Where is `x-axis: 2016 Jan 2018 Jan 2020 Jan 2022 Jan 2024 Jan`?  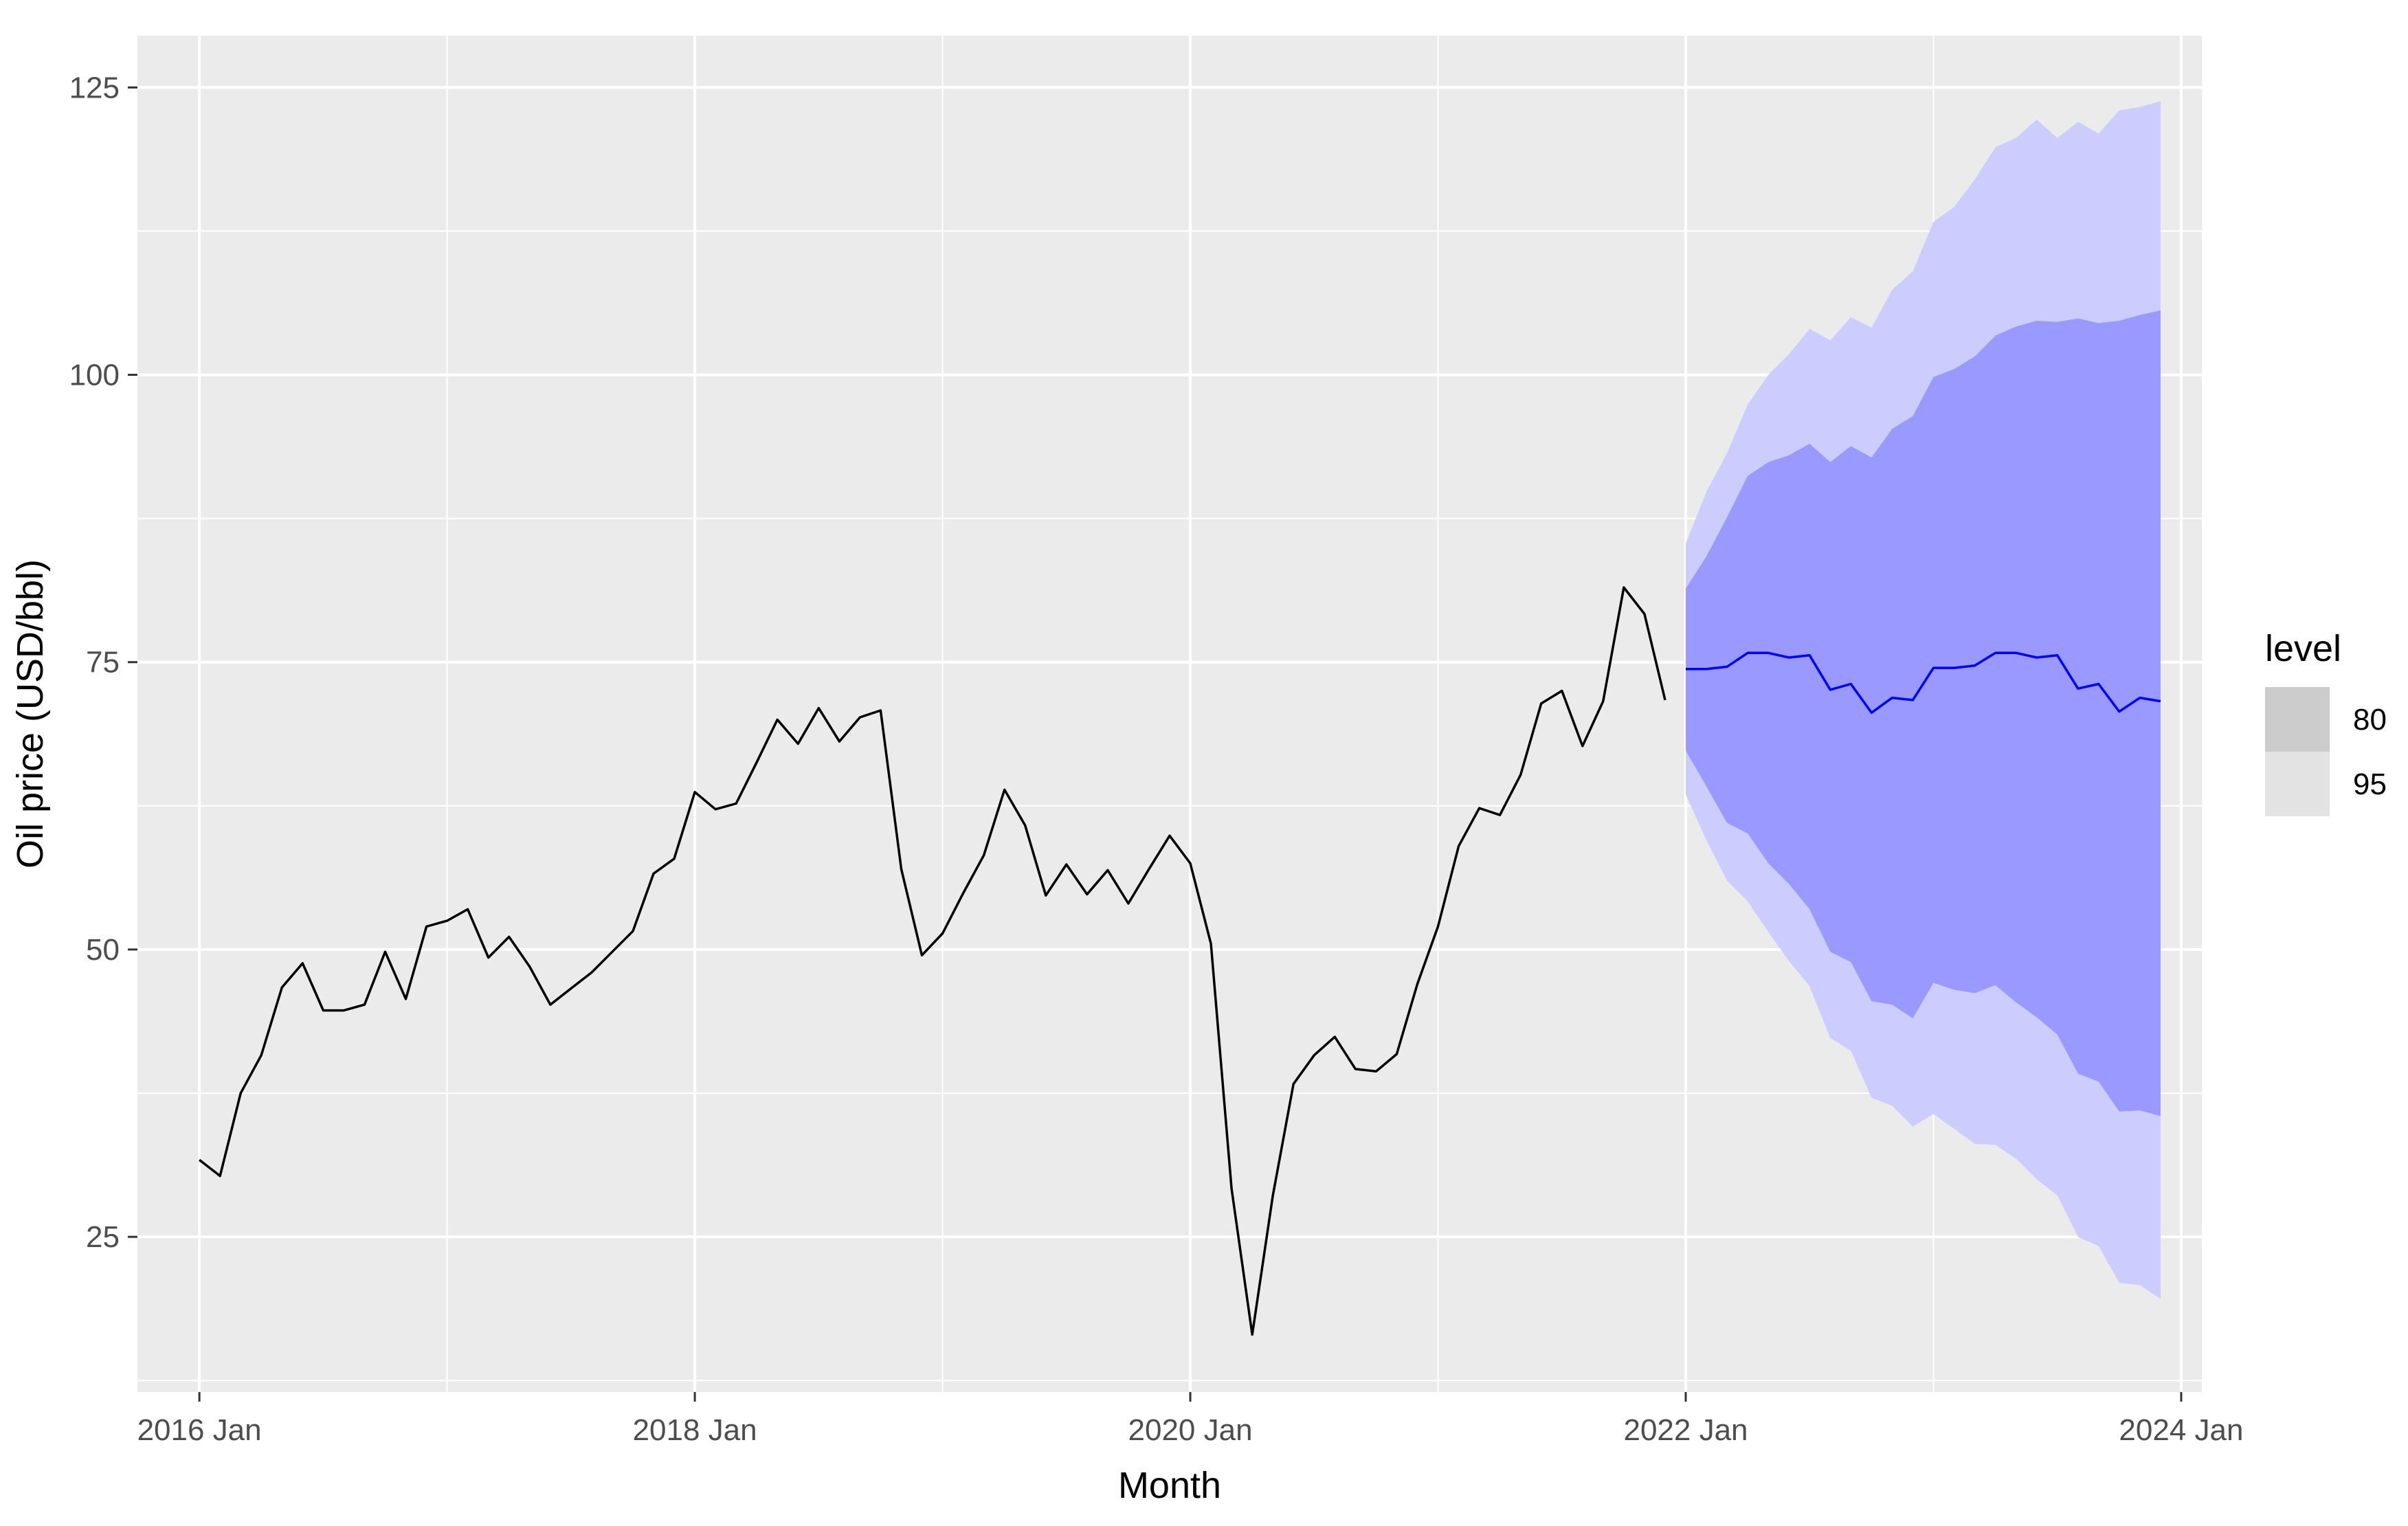 x-axis: 2016 Jan 2018 Jan 2020 Jan 2022 Jan 2024 Jan is located at coordinates (1190, 1419).